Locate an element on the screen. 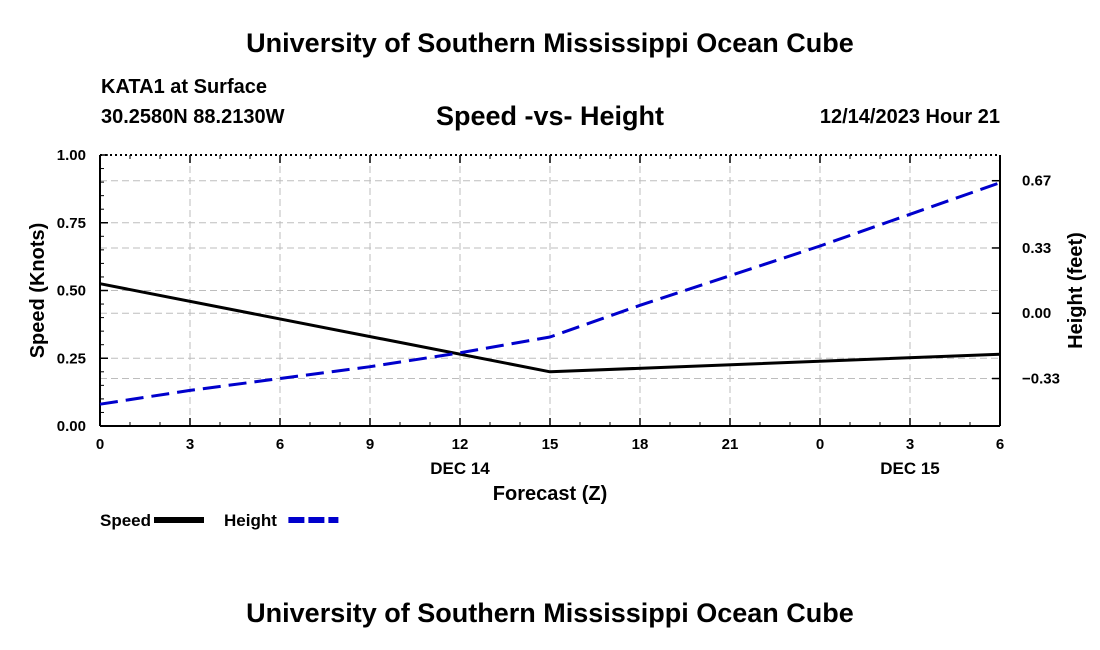  chart-title: Speed -vs- Height is located at coordinates (550, 116).